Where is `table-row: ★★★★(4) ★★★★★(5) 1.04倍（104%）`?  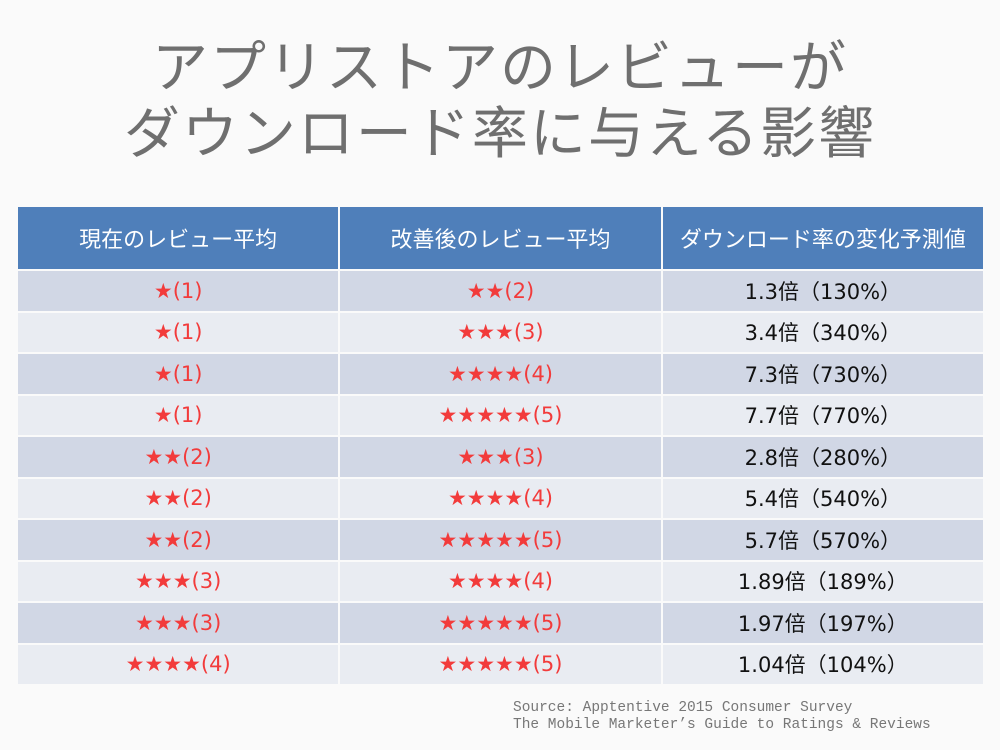 table-row: ★★★★(4) ★★★★★(5) 1.04倍（104%） is located at coordinates (500, 664).